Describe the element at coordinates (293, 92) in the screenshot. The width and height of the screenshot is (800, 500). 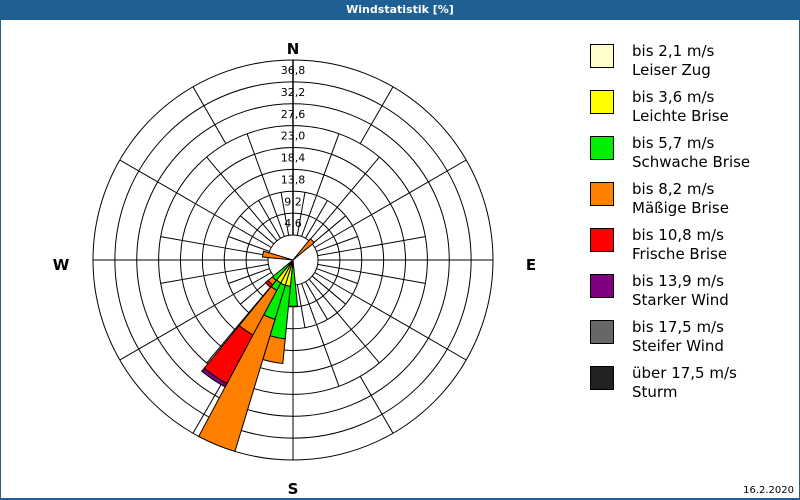
I see `ring-label: 32,2` at that location.